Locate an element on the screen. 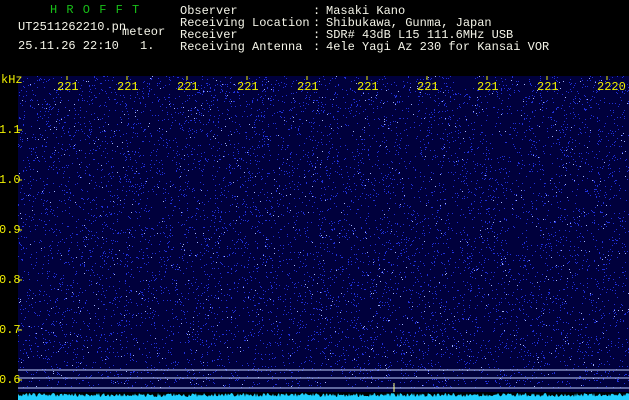  app-name: H R O F F T is located at coordinates (95, 10).